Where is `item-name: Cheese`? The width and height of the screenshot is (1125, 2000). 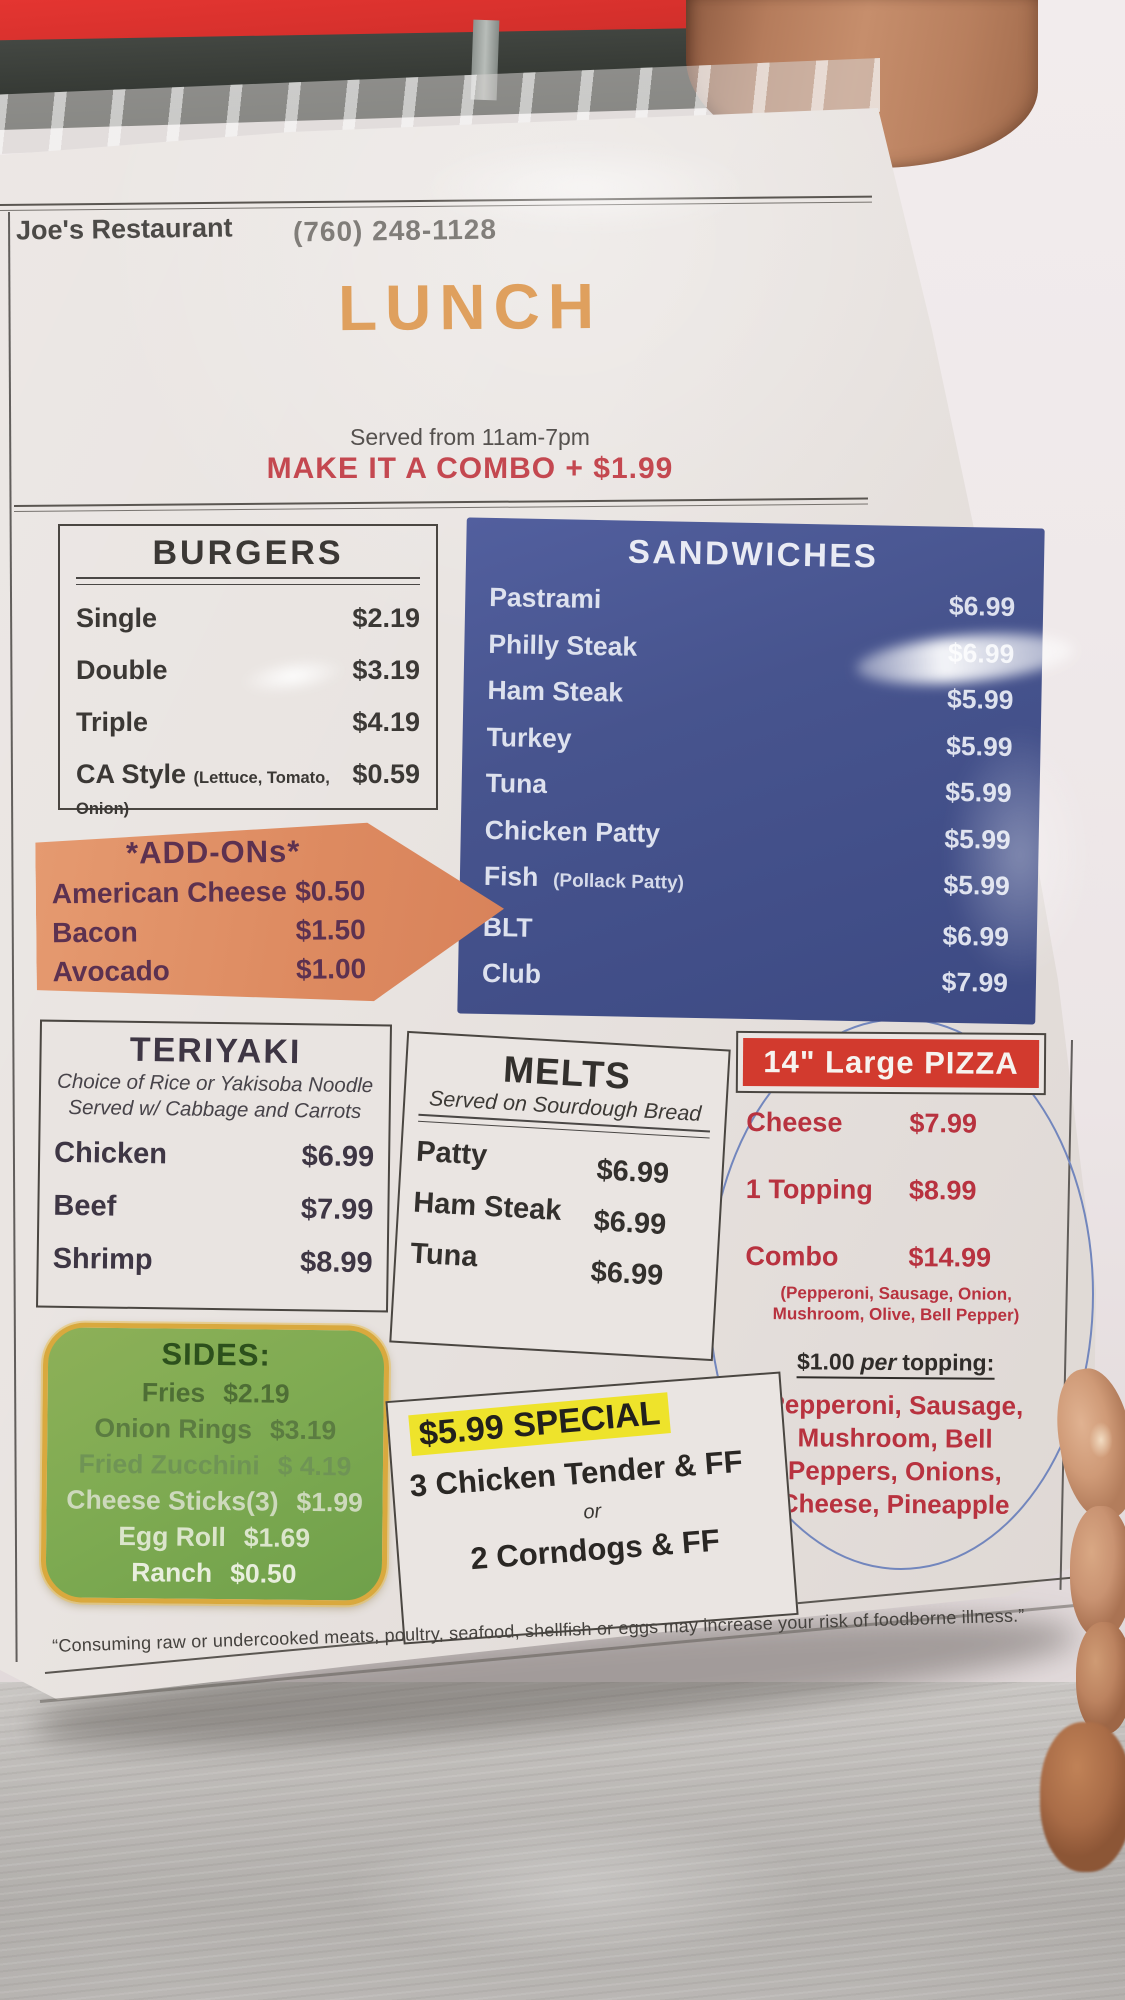 item-name: Cheese is located at coordinates (794, 1122).